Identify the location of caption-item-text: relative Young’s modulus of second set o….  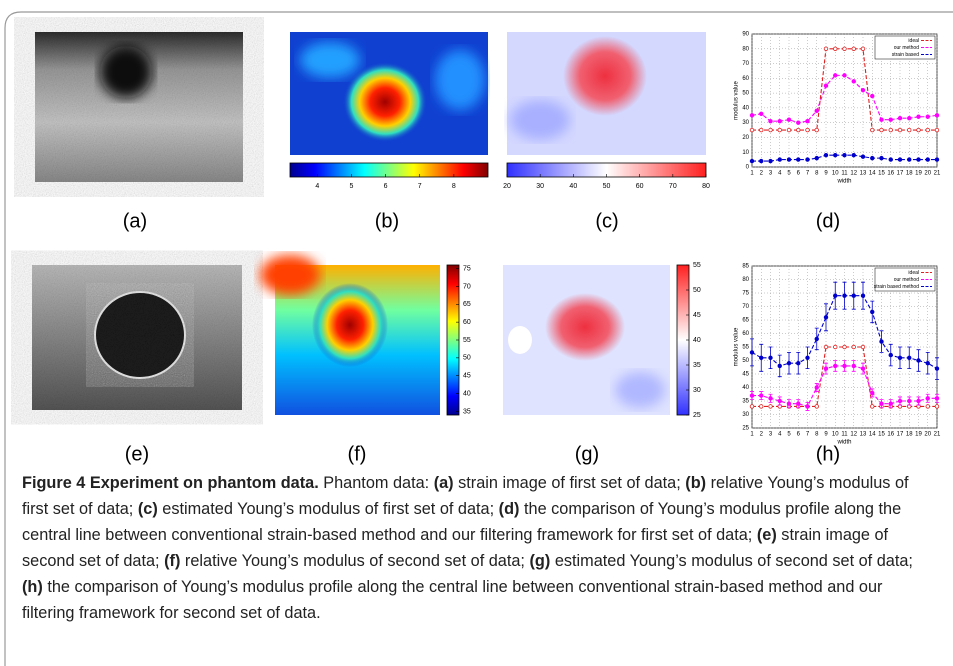
(354, 561).